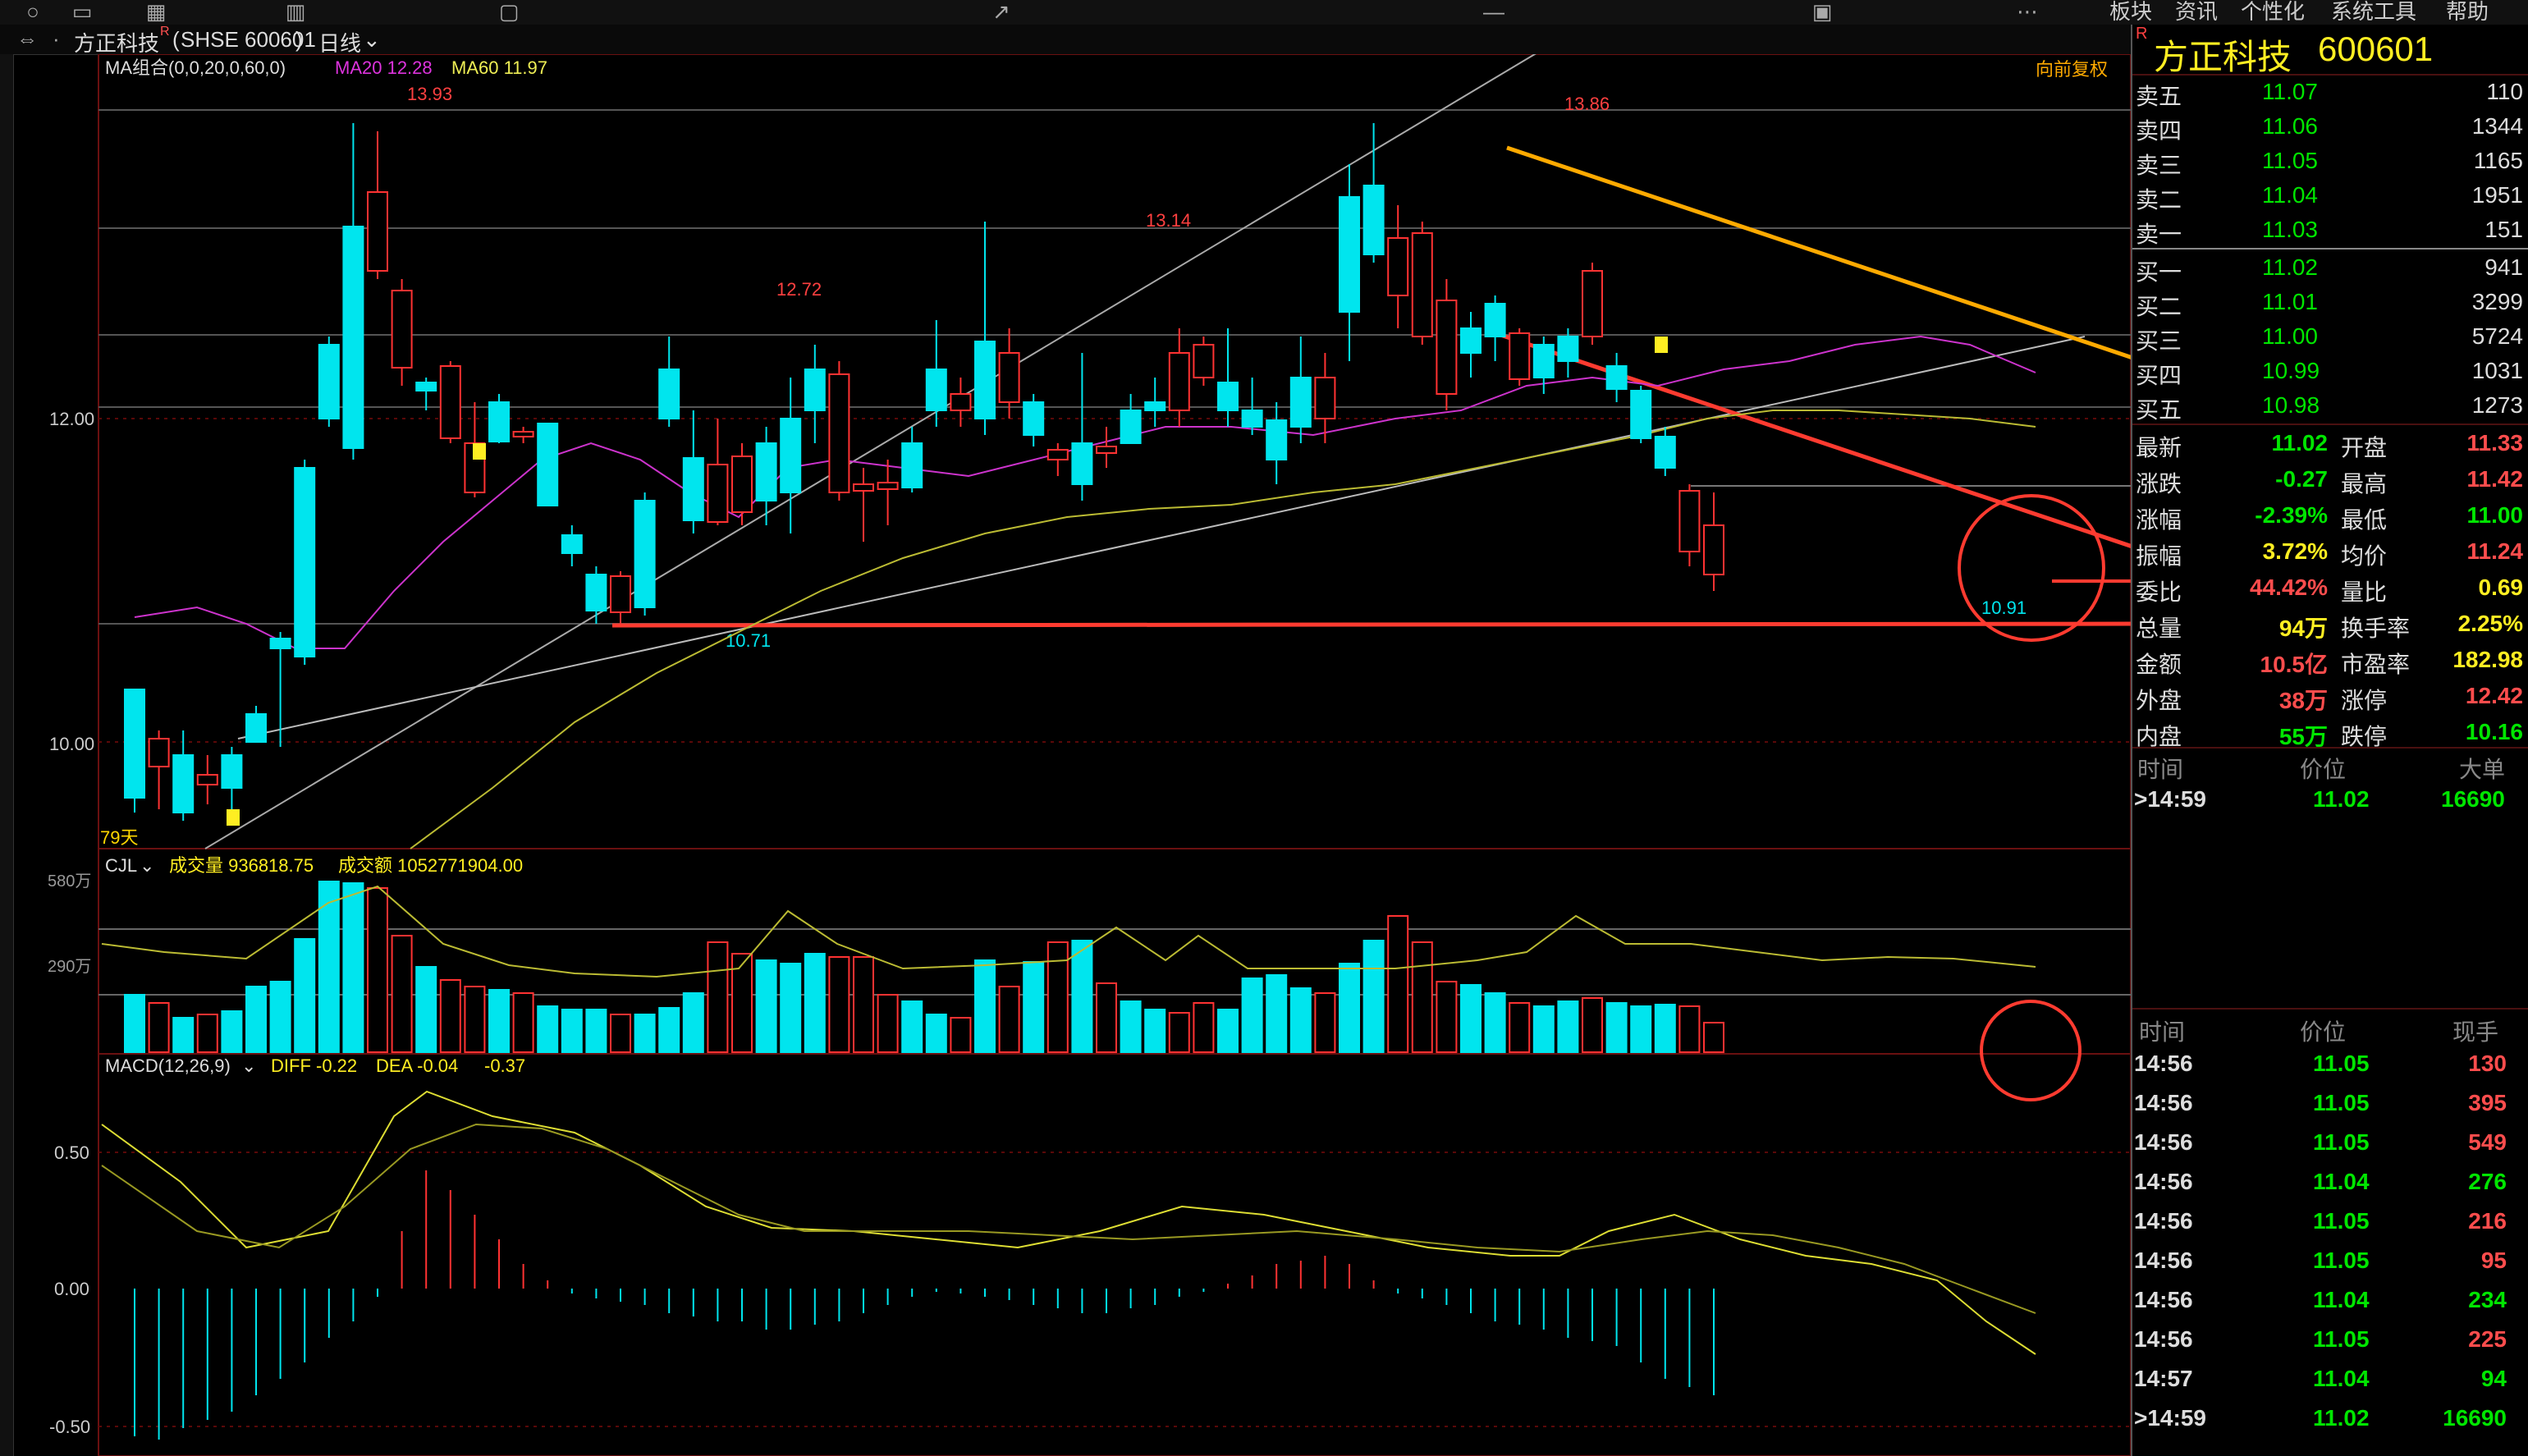 Image resolution: width=2528 pixels, height=1456 pixels. I want to click on ma60-value: MA60 11.97, so click(499, 67).